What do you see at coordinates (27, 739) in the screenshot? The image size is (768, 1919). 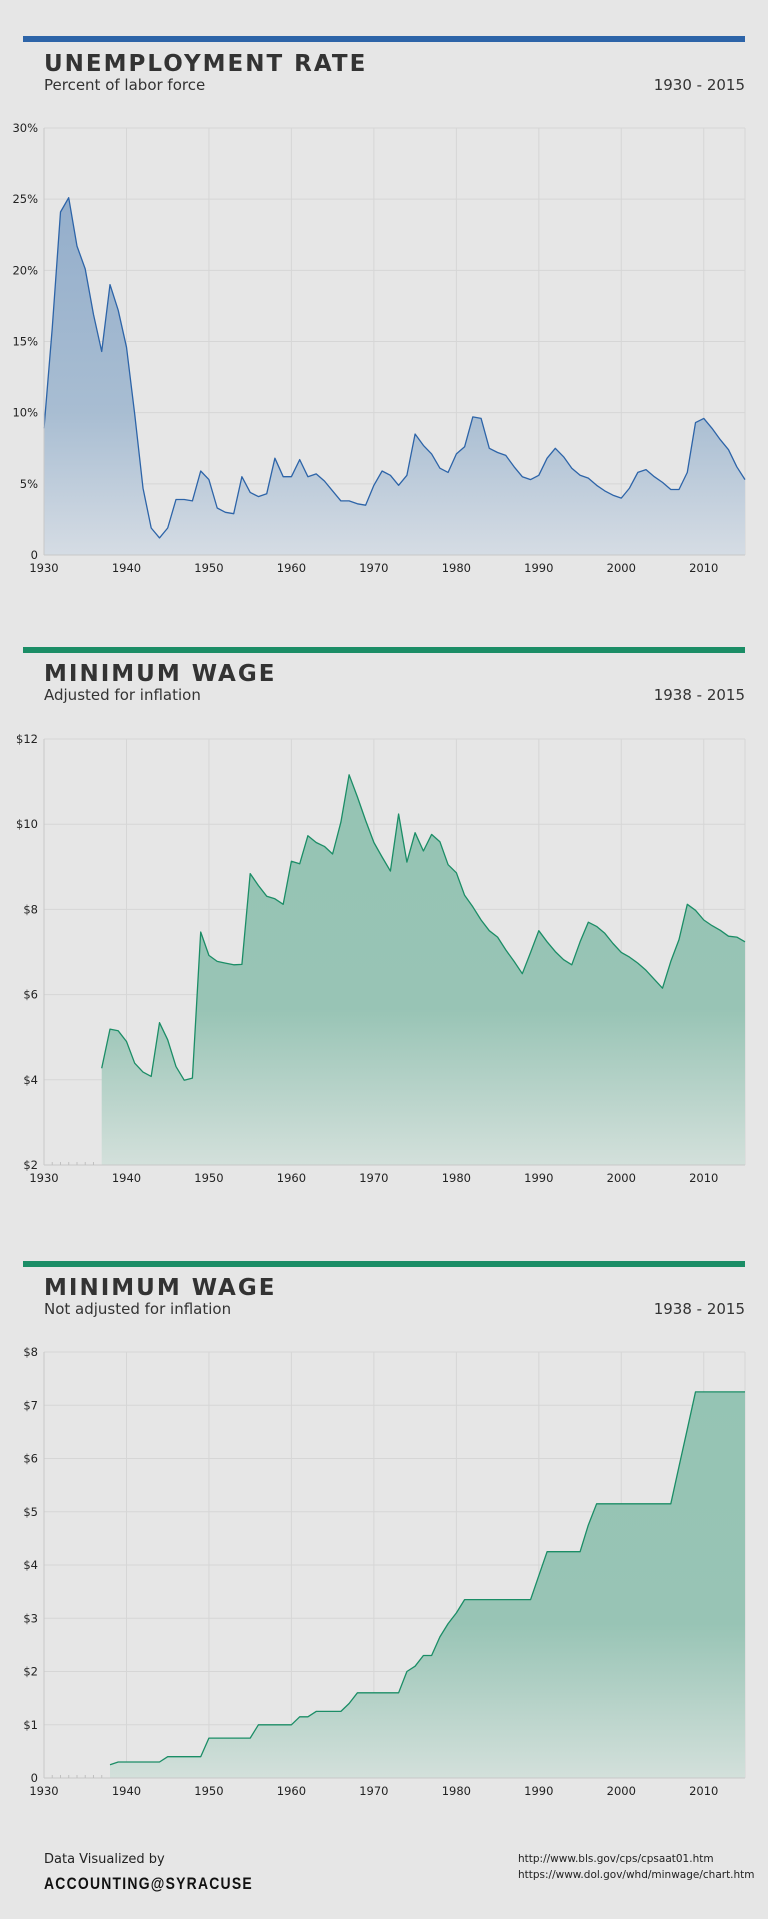 I see `wage-adjusted-y-tick-label: $12` at bounding box center [27, 739].